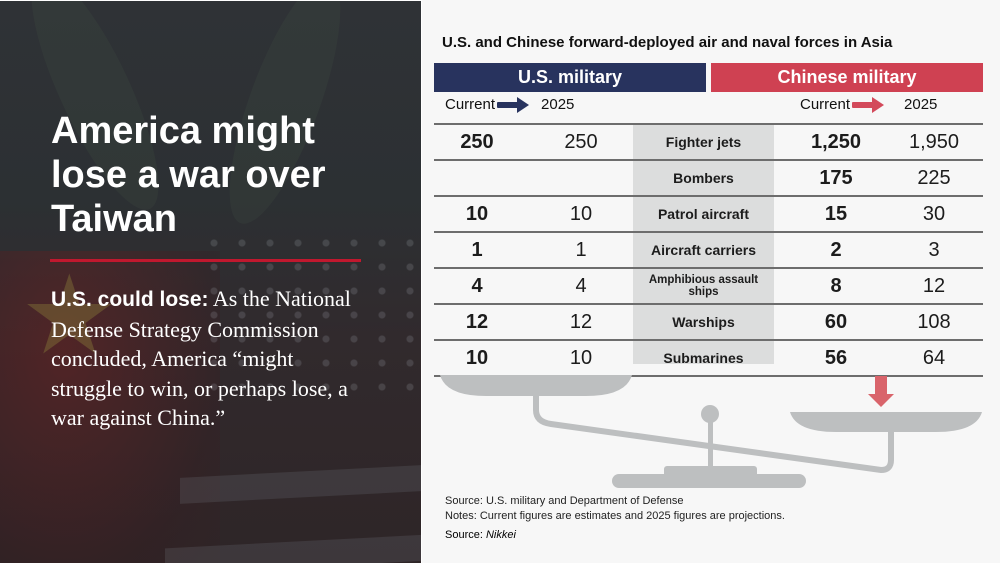 The image size is (1000, 563). What do you see at coordinates (825, 104) in the screenshot?
I see `cn-current-label: Current` at bounding box center [825, 104].